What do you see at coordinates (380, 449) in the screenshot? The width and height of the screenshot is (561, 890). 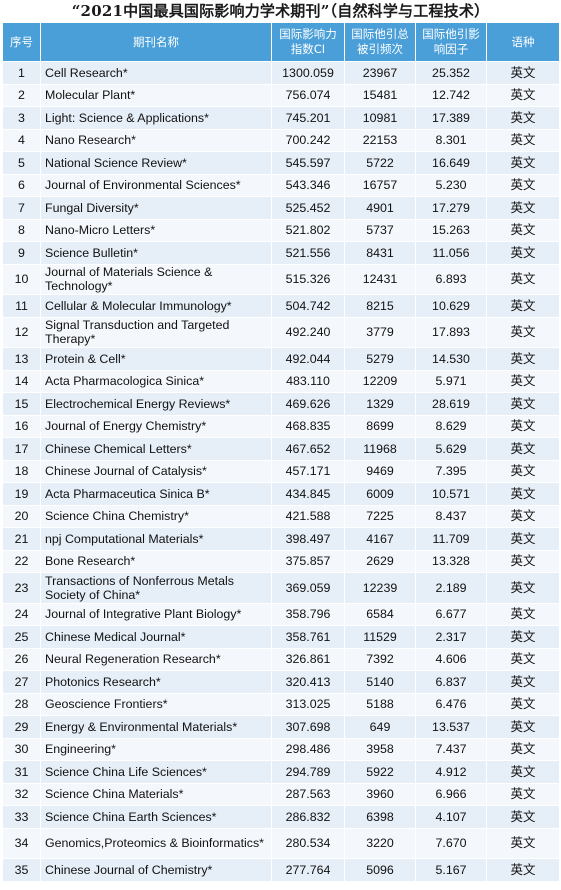 I see `cell-total-citations: 11968` at bounding box center [380, 449].